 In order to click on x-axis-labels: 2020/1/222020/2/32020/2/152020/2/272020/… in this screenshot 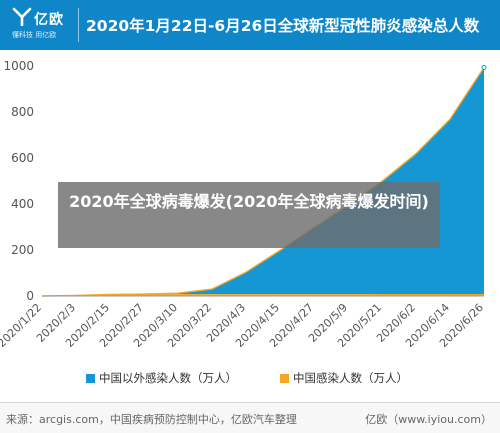, I will do `click(243, 325)`.